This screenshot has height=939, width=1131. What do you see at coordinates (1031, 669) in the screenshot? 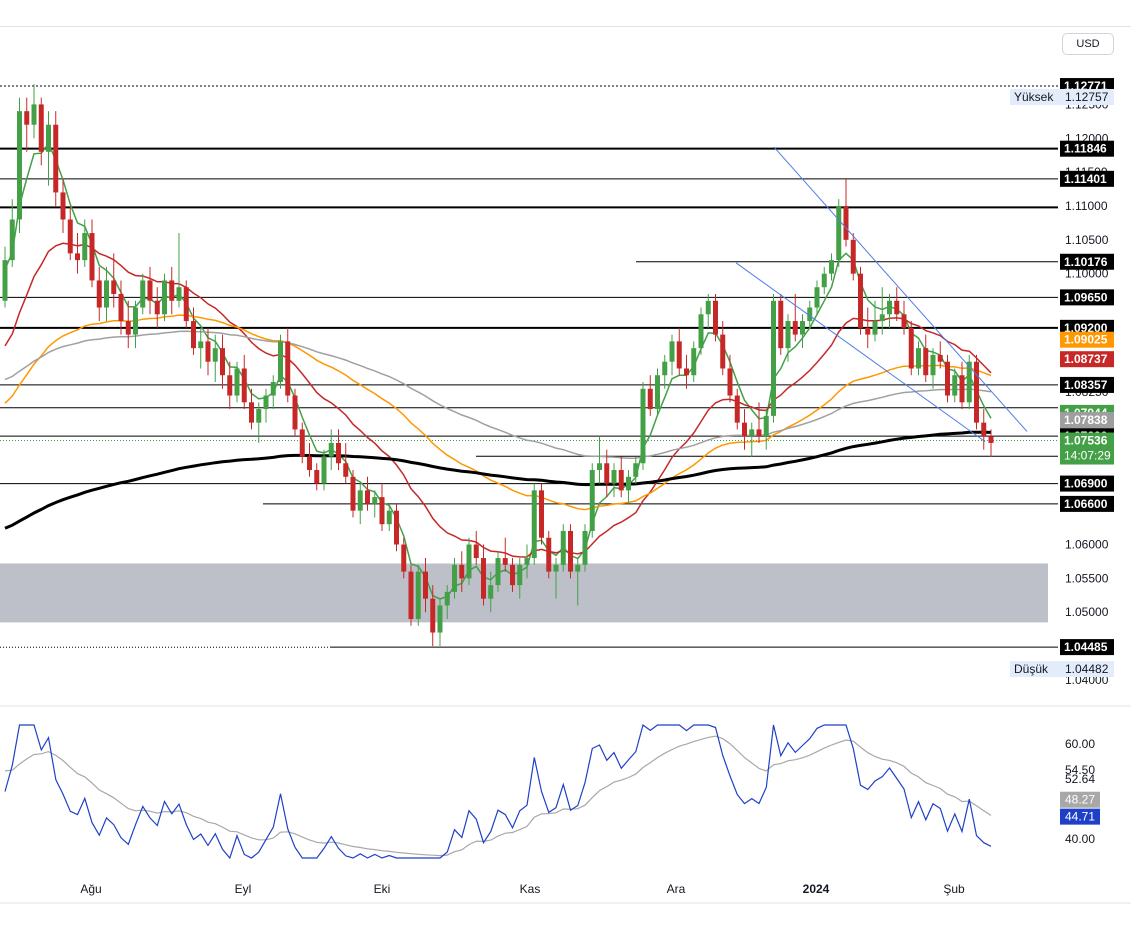
I see `low-label-title: Düşük` at bounding box center [1031, 669].